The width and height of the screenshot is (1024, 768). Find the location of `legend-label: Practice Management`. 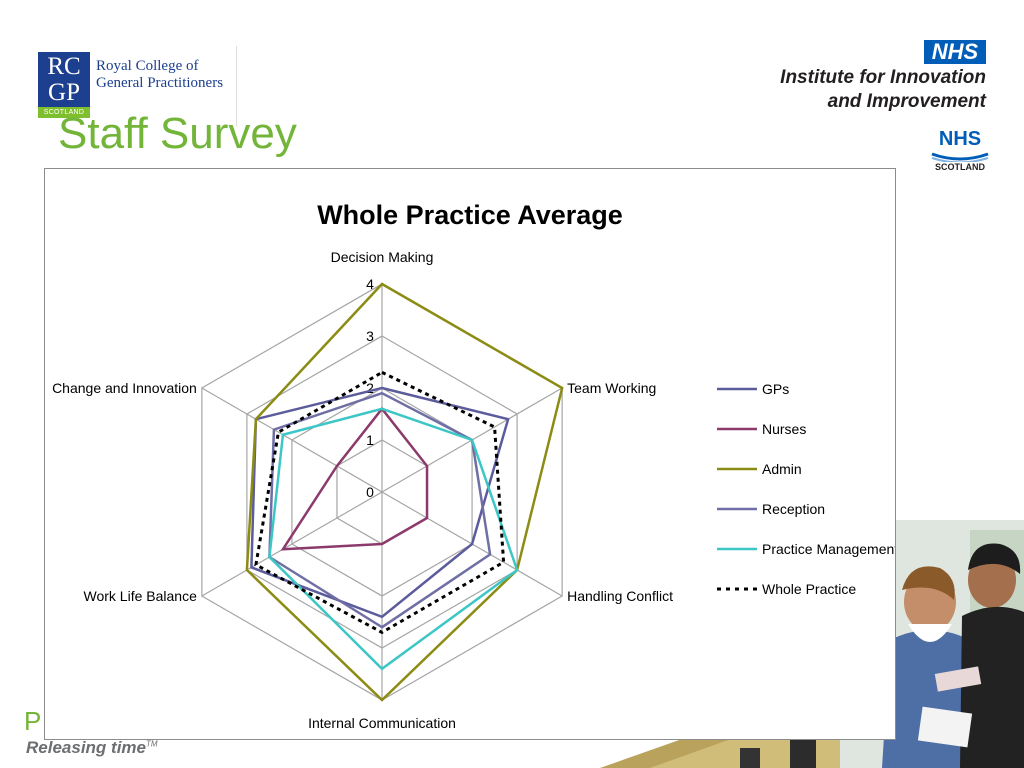

legend-label: Practice Management is located at coordinates (828, 549).